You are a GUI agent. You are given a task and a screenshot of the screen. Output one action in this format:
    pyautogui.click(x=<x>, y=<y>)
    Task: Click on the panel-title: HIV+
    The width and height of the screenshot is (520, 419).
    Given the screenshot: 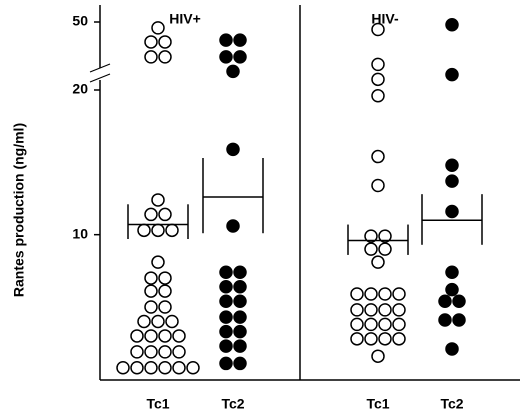 What is the action you would take?
    pyautogui.click(x=185, y=19)
    